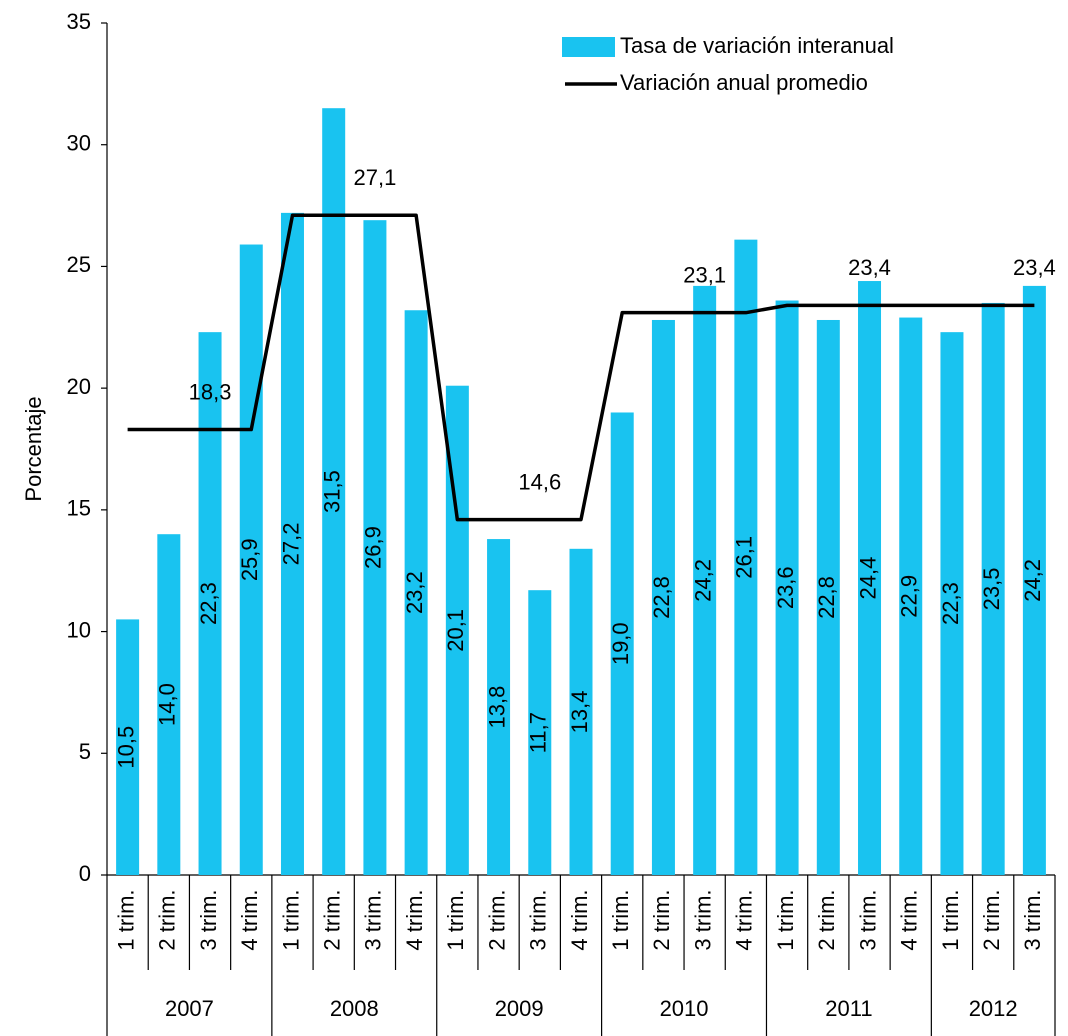 The height and width of the screenshot is (1036, 1068). I want to click on bar-value-label: 23,6, so click(785, 587).